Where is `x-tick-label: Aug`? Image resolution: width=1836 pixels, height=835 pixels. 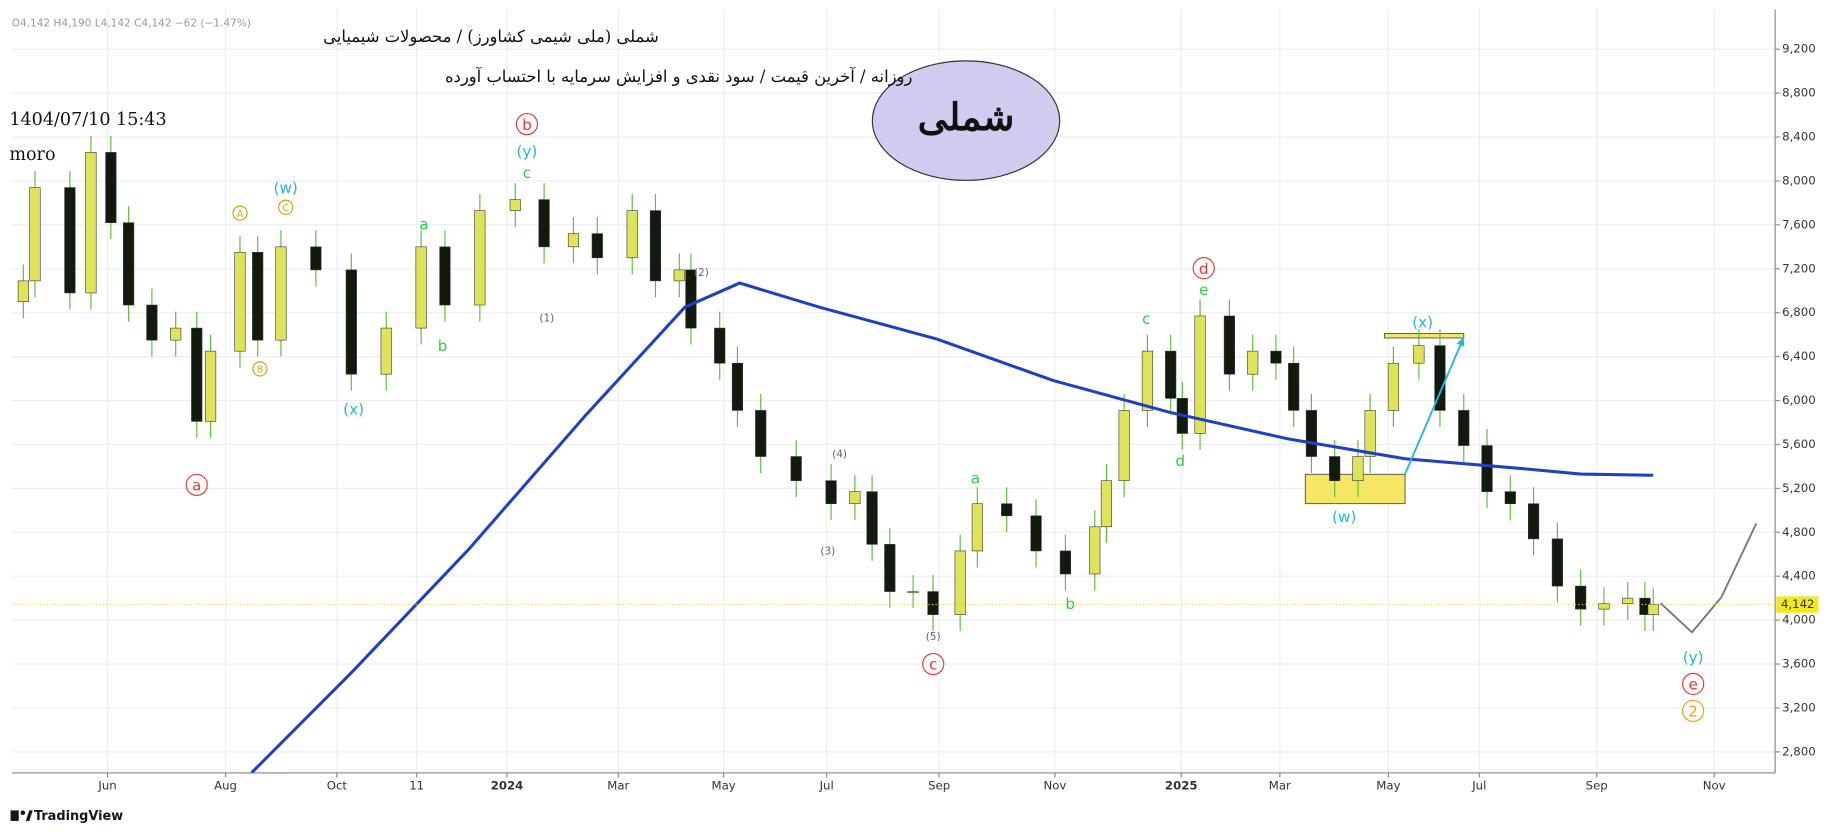
x-tick-label: Aug is located at coordinates (225, 785).